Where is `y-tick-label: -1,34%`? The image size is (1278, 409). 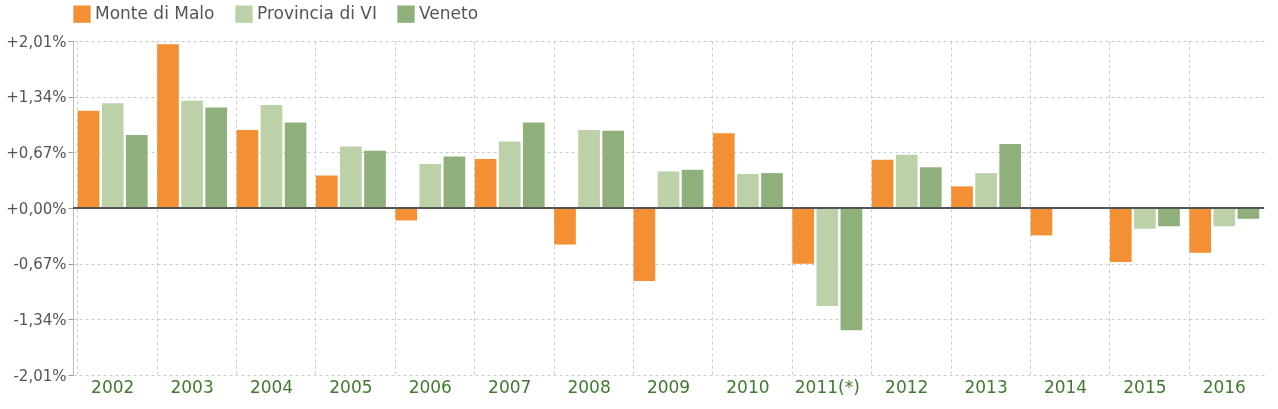 y-tick-label: -1,34% is located at coordinates (40, 319).